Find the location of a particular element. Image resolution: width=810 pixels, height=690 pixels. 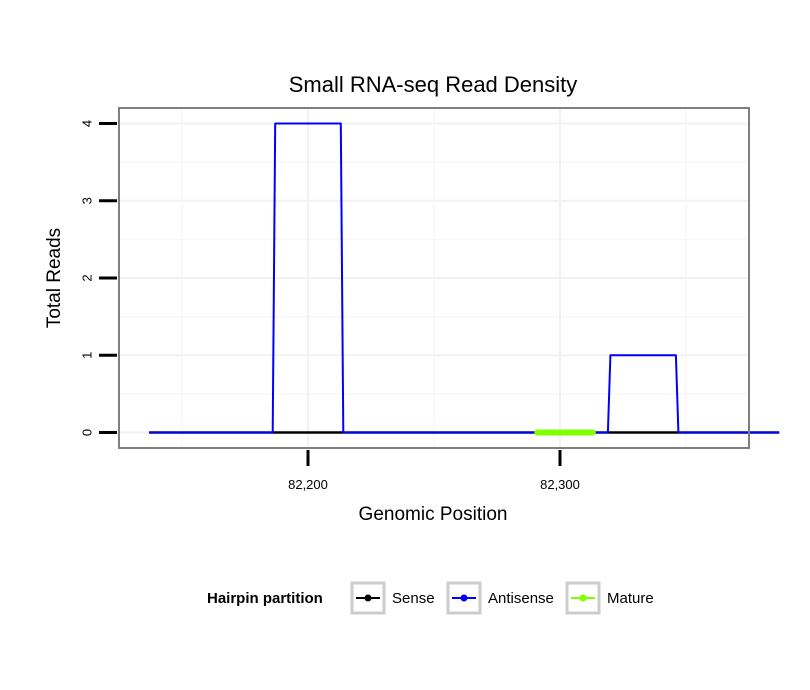

legend-key-point-mature is located at coordinates (583, 598).